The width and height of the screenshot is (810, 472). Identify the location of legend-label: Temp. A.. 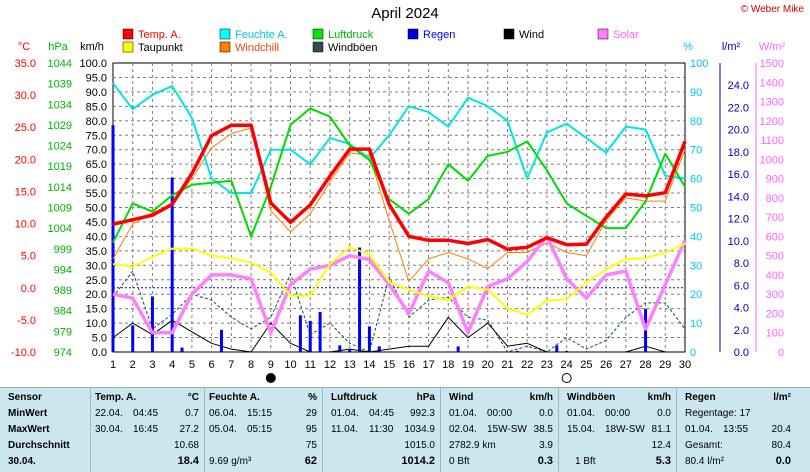
(159, 35).